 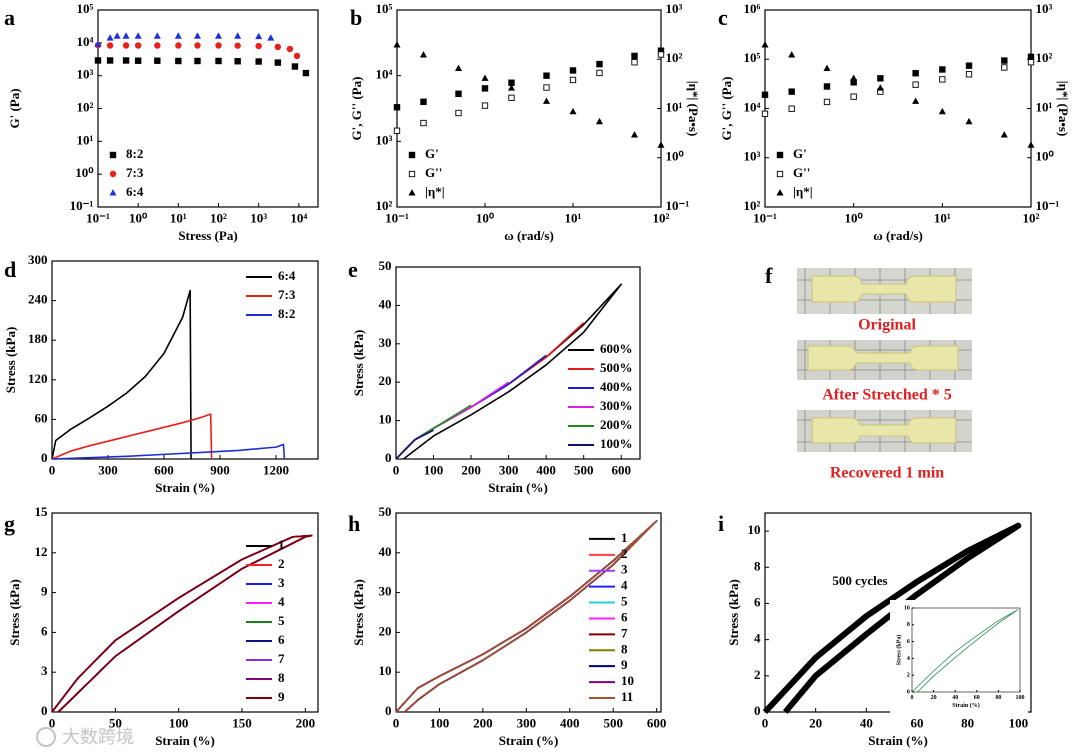 What do you see at coordinates (185, 360) in the screenshot?
I see `plot-frame` at bounding box center [185, 360].